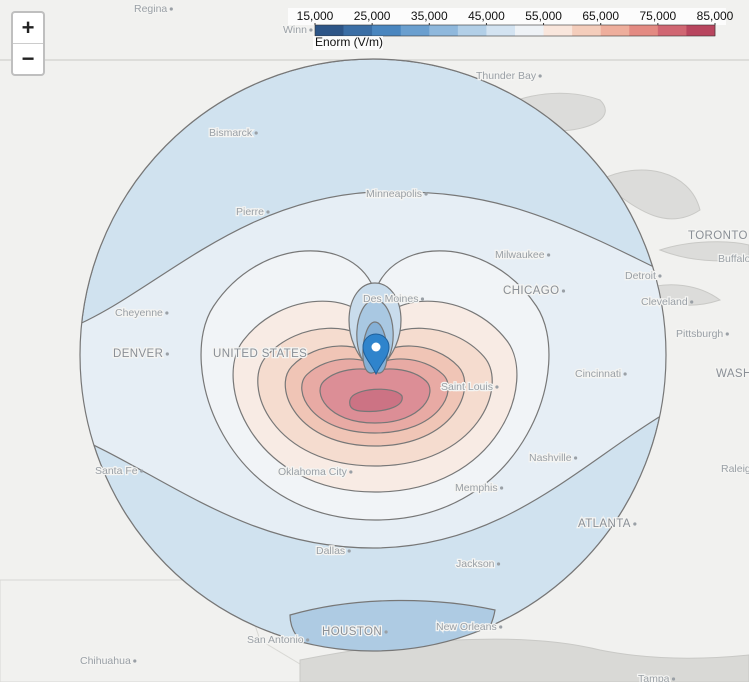 Image resolution: width=749 pixels, height=682 pixels. What do you see at coordinates (466, 627) in the screenshot?
I see `place-label: New Orleans` at bounding box center [466, 627].